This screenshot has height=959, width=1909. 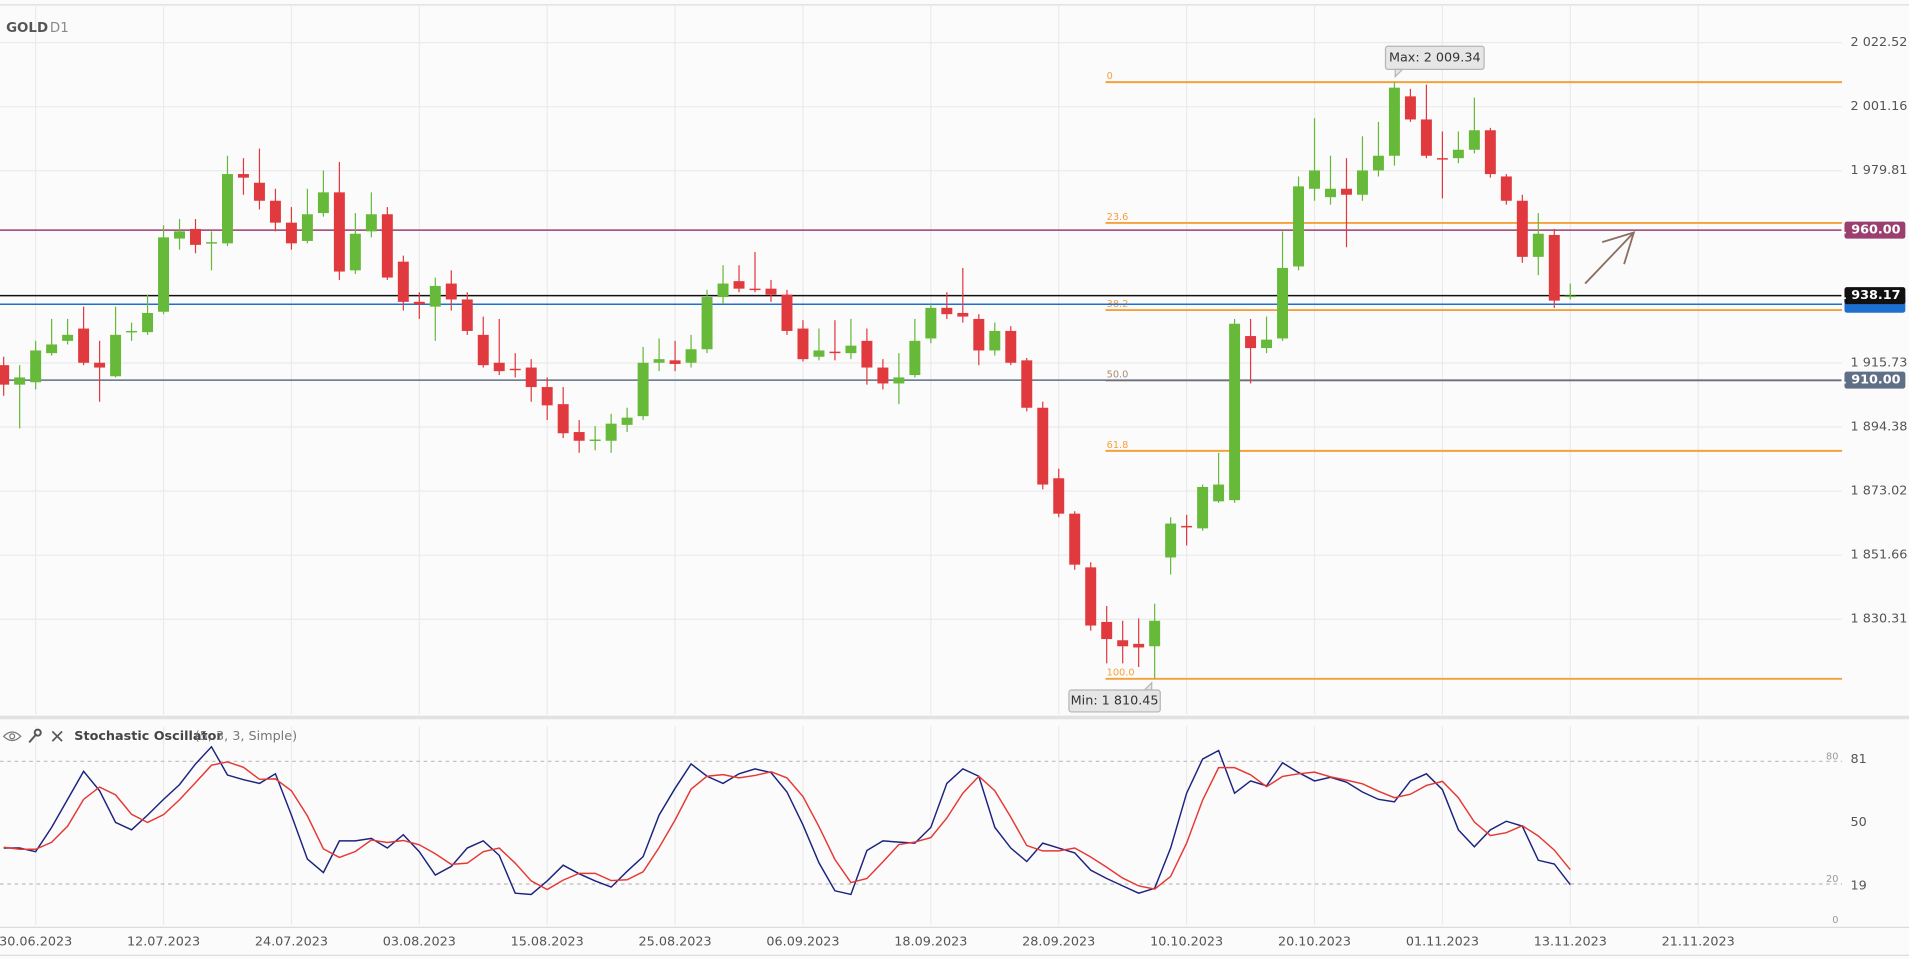 I want to click on y-tick-label: 81, so click(x=1859, y=759).